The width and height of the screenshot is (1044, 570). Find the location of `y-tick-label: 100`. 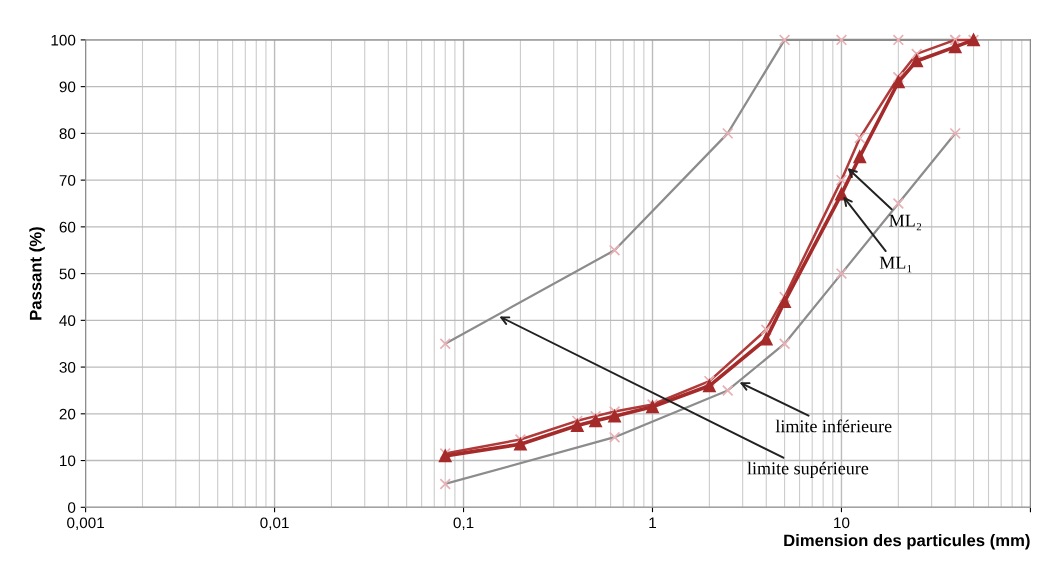

y-tick-label: 100 is located at coordinates (63, 40).